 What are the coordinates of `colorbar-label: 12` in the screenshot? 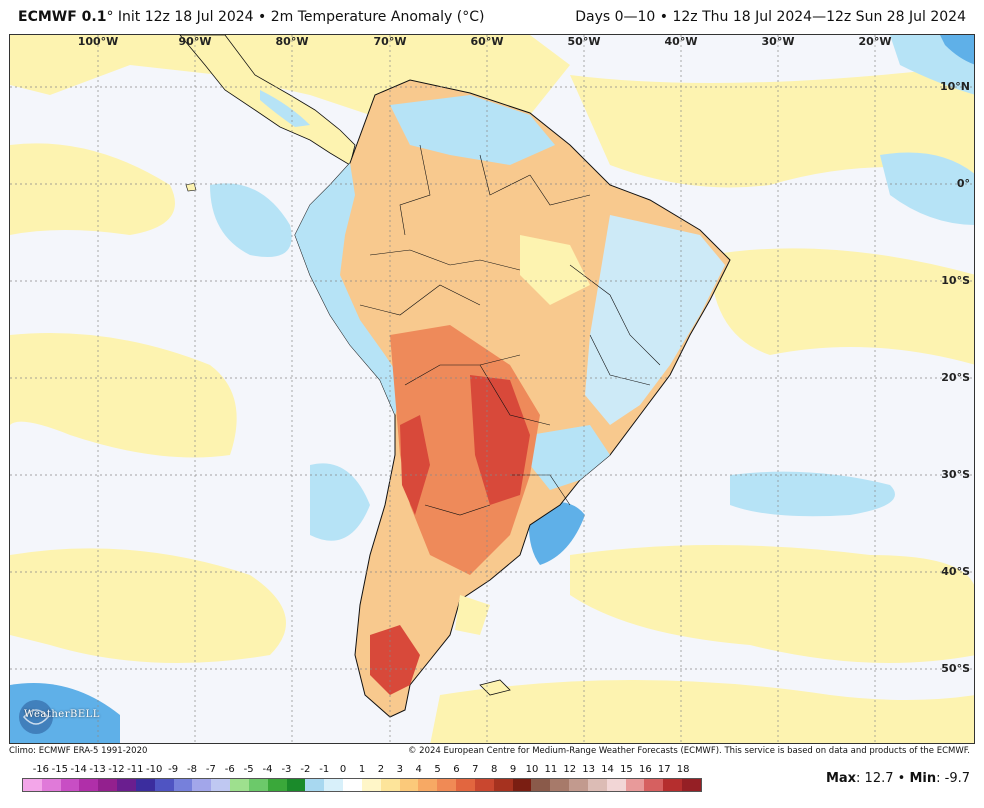 It's located at (570, 769).